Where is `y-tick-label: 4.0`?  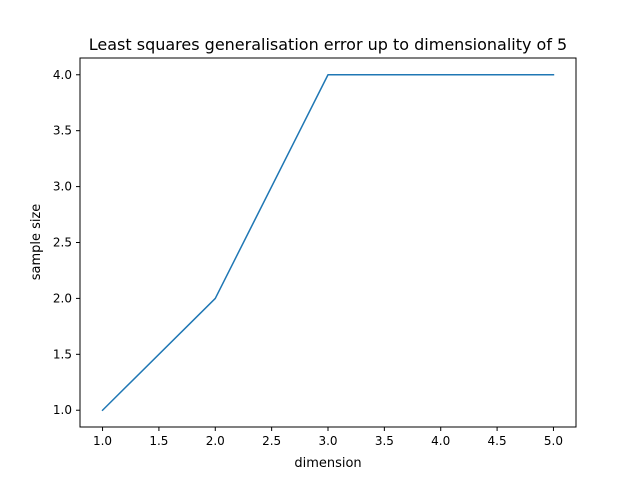 y-tick-label: 4.0 is located at coordinates (62, 75).